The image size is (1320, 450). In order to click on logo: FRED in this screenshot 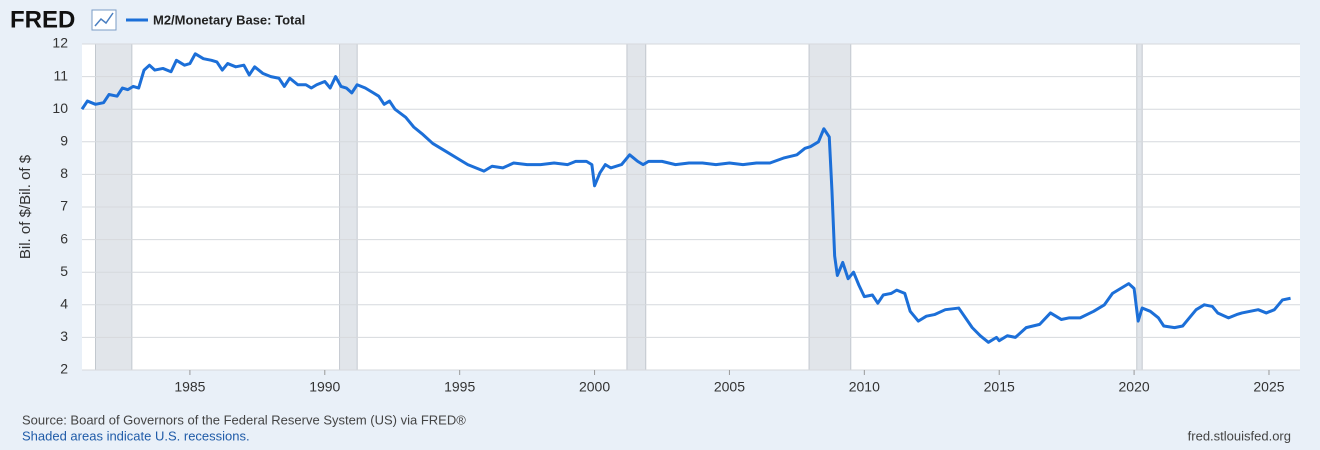, I will do `click(42, 19)`.